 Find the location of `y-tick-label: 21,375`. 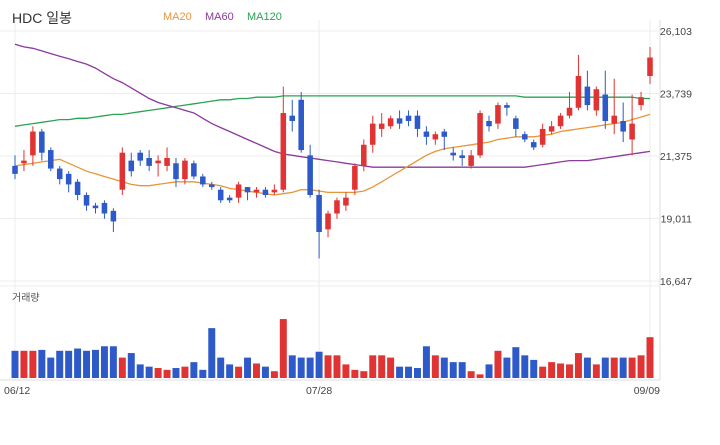

y-tick-label: 21,375 is located at coordinates (676, 157).